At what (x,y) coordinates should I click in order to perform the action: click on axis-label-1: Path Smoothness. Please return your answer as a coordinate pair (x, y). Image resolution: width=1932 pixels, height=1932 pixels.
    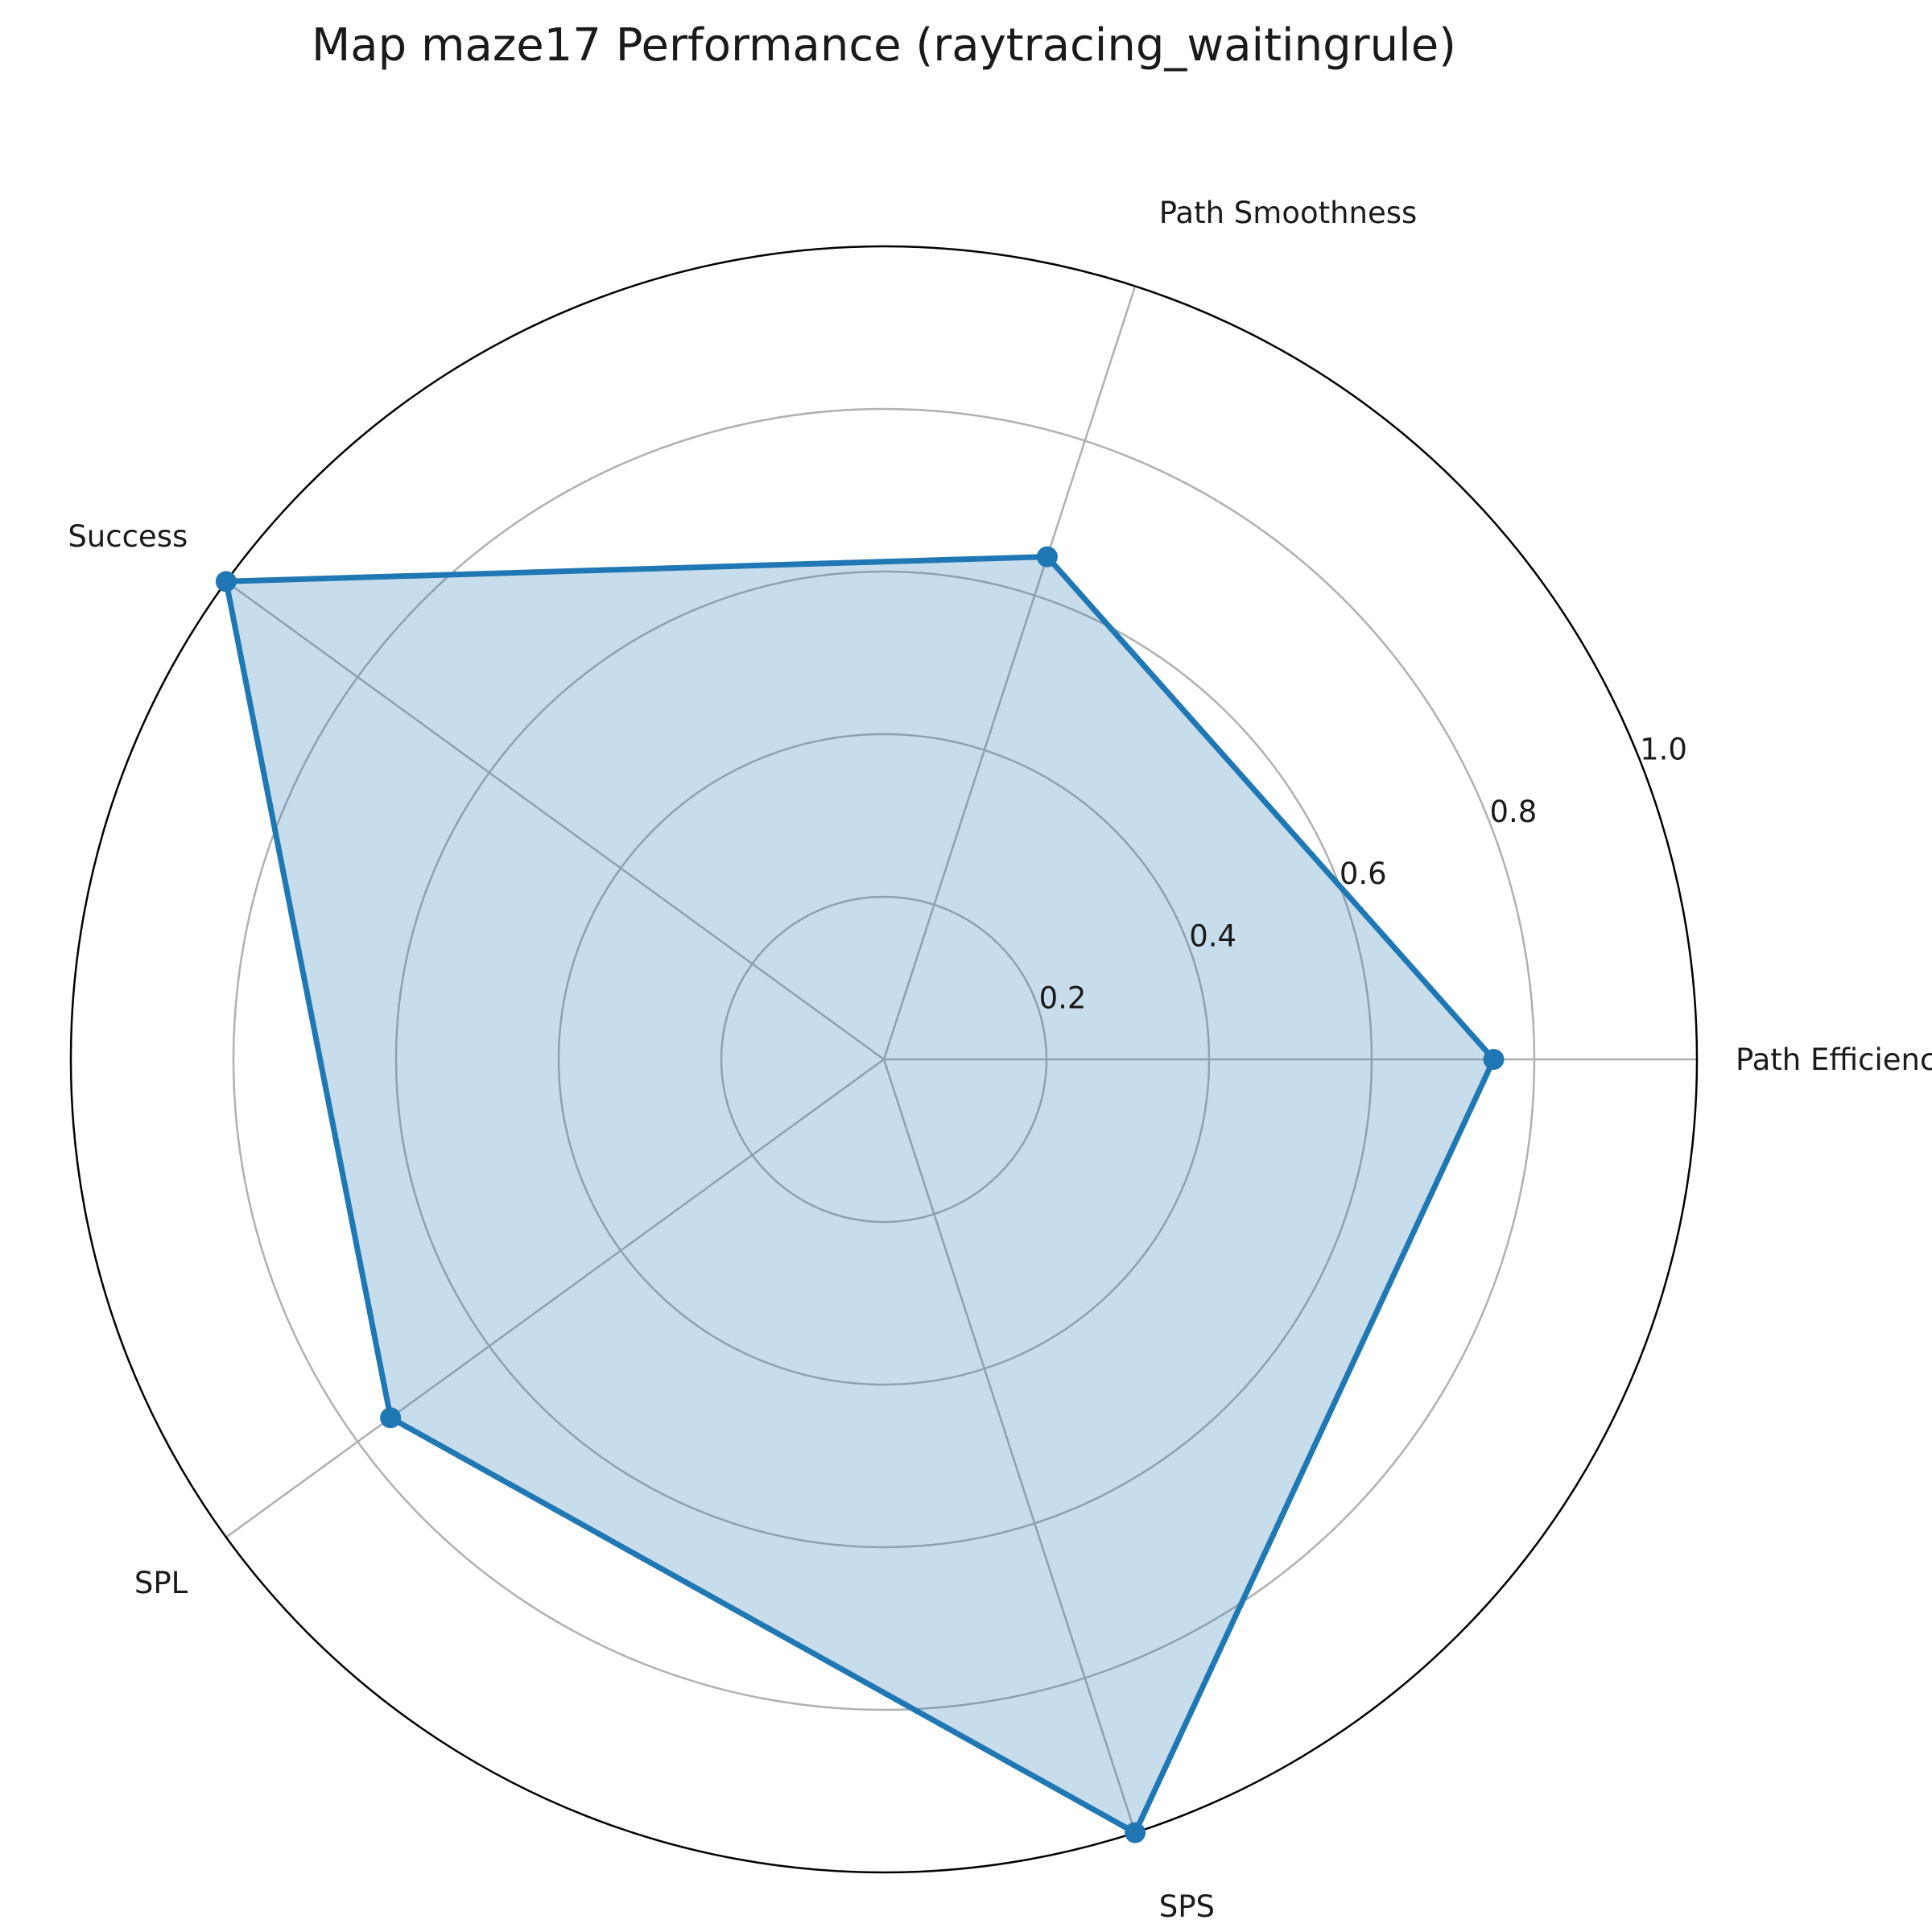
    Looking at the image, I should click on (1288, 213).